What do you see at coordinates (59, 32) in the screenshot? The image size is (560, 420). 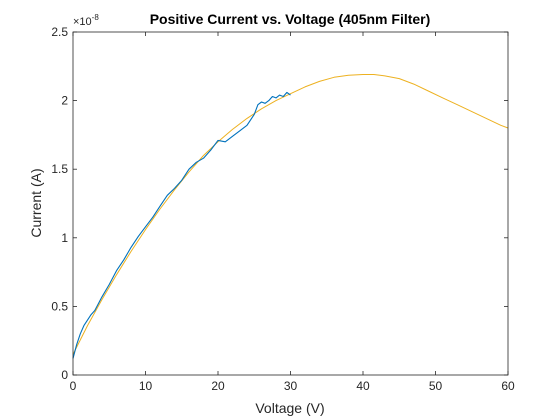 I see `y-tick-label: 2.5` at bounding box center [59, 32].